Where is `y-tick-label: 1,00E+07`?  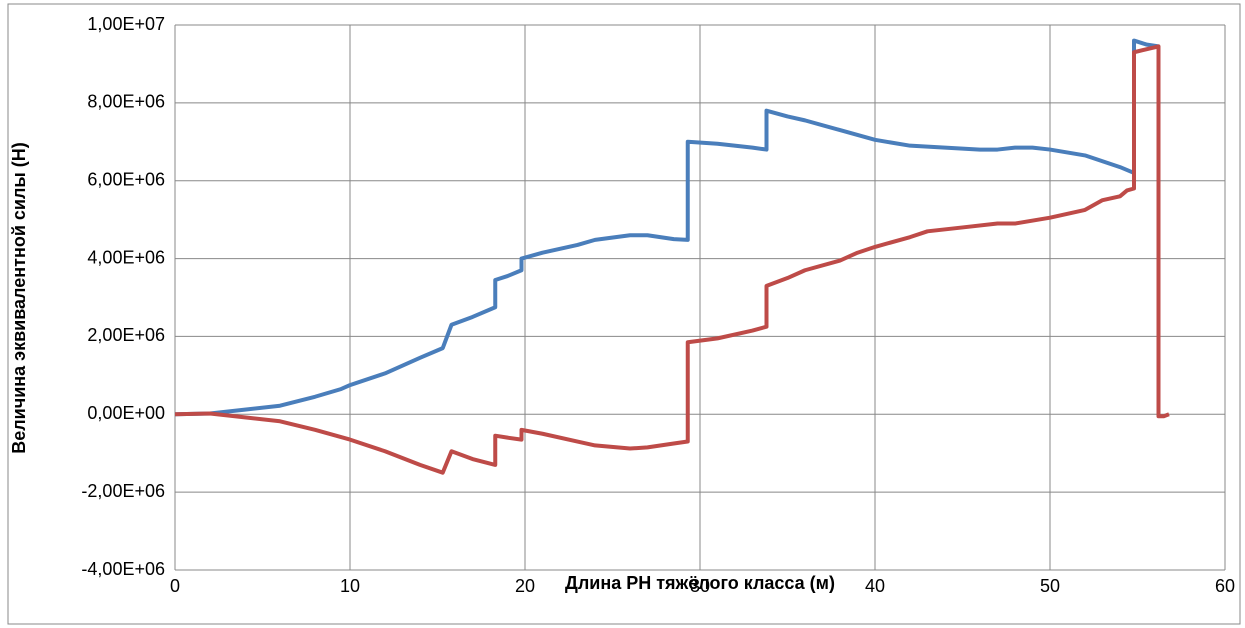 y-tick-label: 1,00E+07 is located at coordinates (126, 24).